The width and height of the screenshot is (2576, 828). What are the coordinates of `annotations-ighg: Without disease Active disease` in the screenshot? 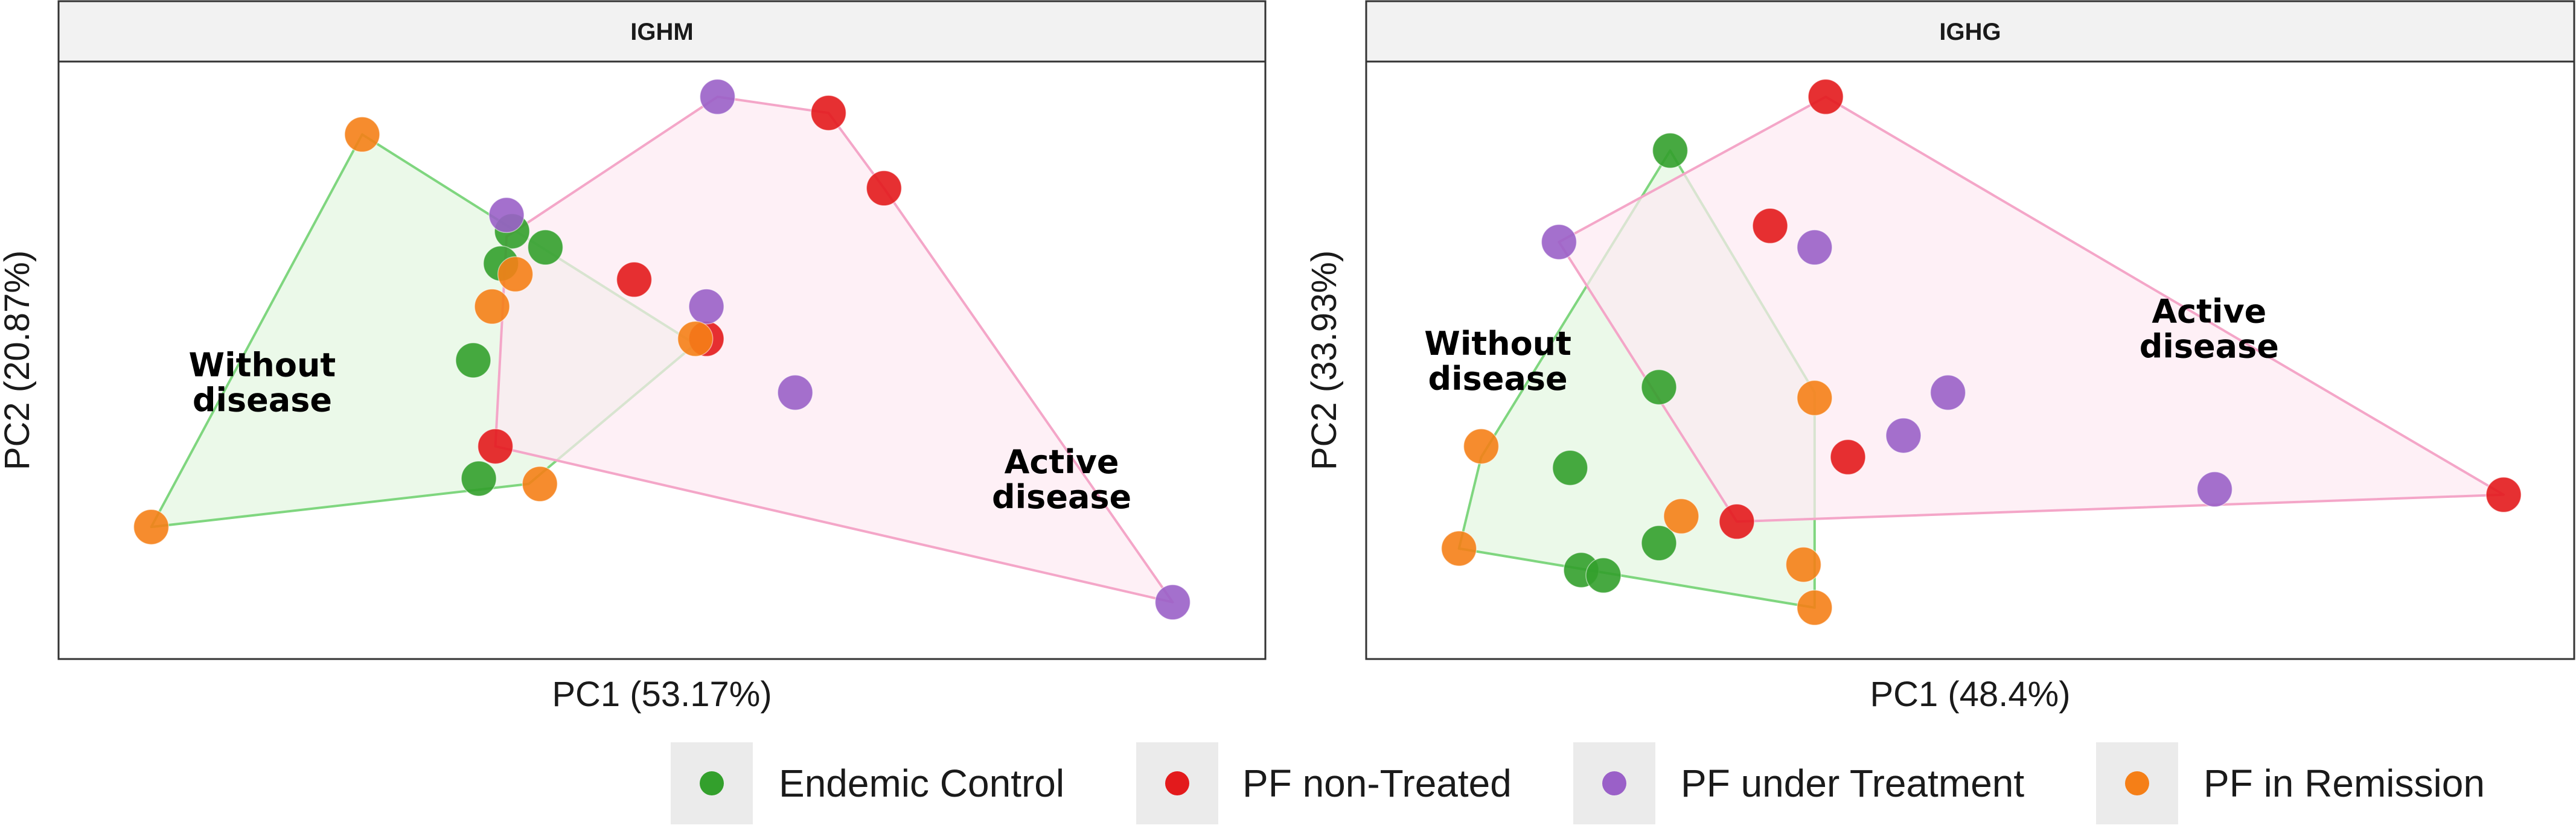 It's located at (1852, 345).